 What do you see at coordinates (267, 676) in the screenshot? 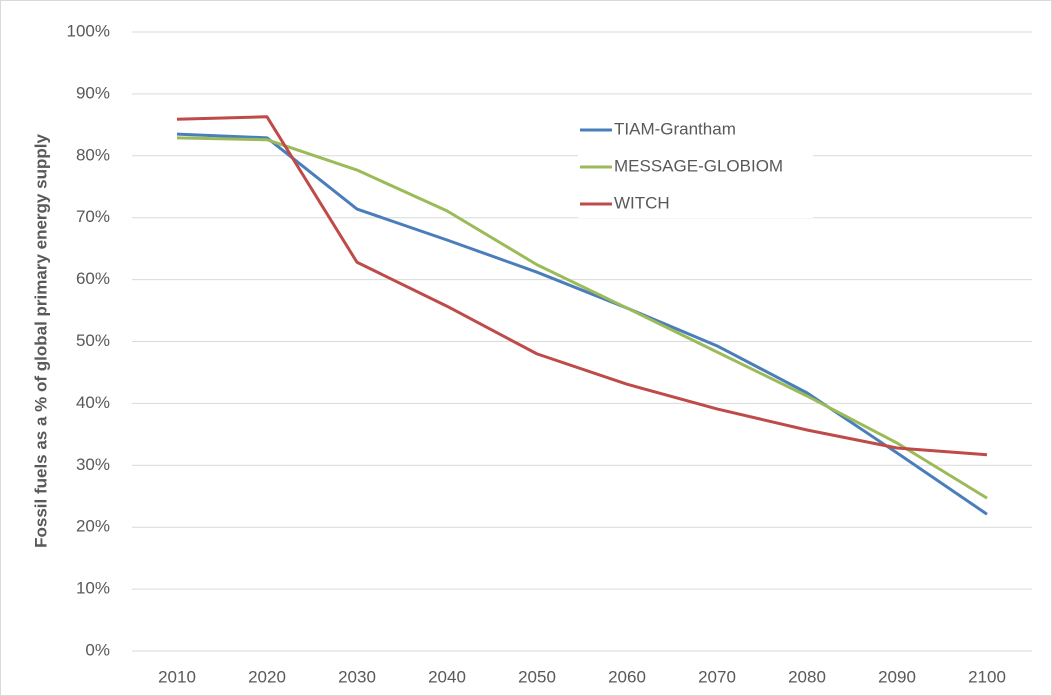
I see `x-tick-label: 2020` at bounding box center [267, 676].